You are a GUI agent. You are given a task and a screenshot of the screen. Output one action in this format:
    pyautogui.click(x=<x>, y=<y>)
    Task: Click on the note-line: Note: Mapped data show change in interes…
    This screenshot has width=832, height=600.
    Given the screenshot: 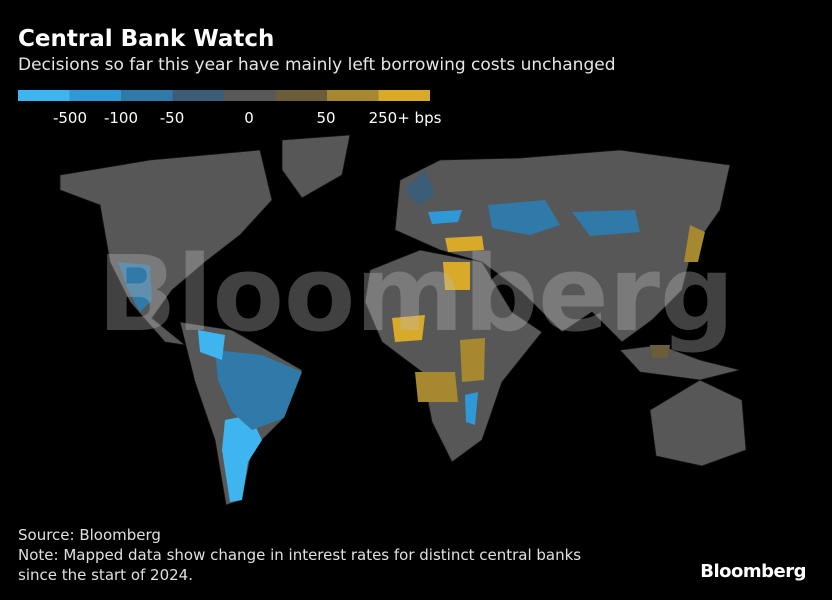 What is the action you would take?
    pyautogui.click(x=300, y=555)
    